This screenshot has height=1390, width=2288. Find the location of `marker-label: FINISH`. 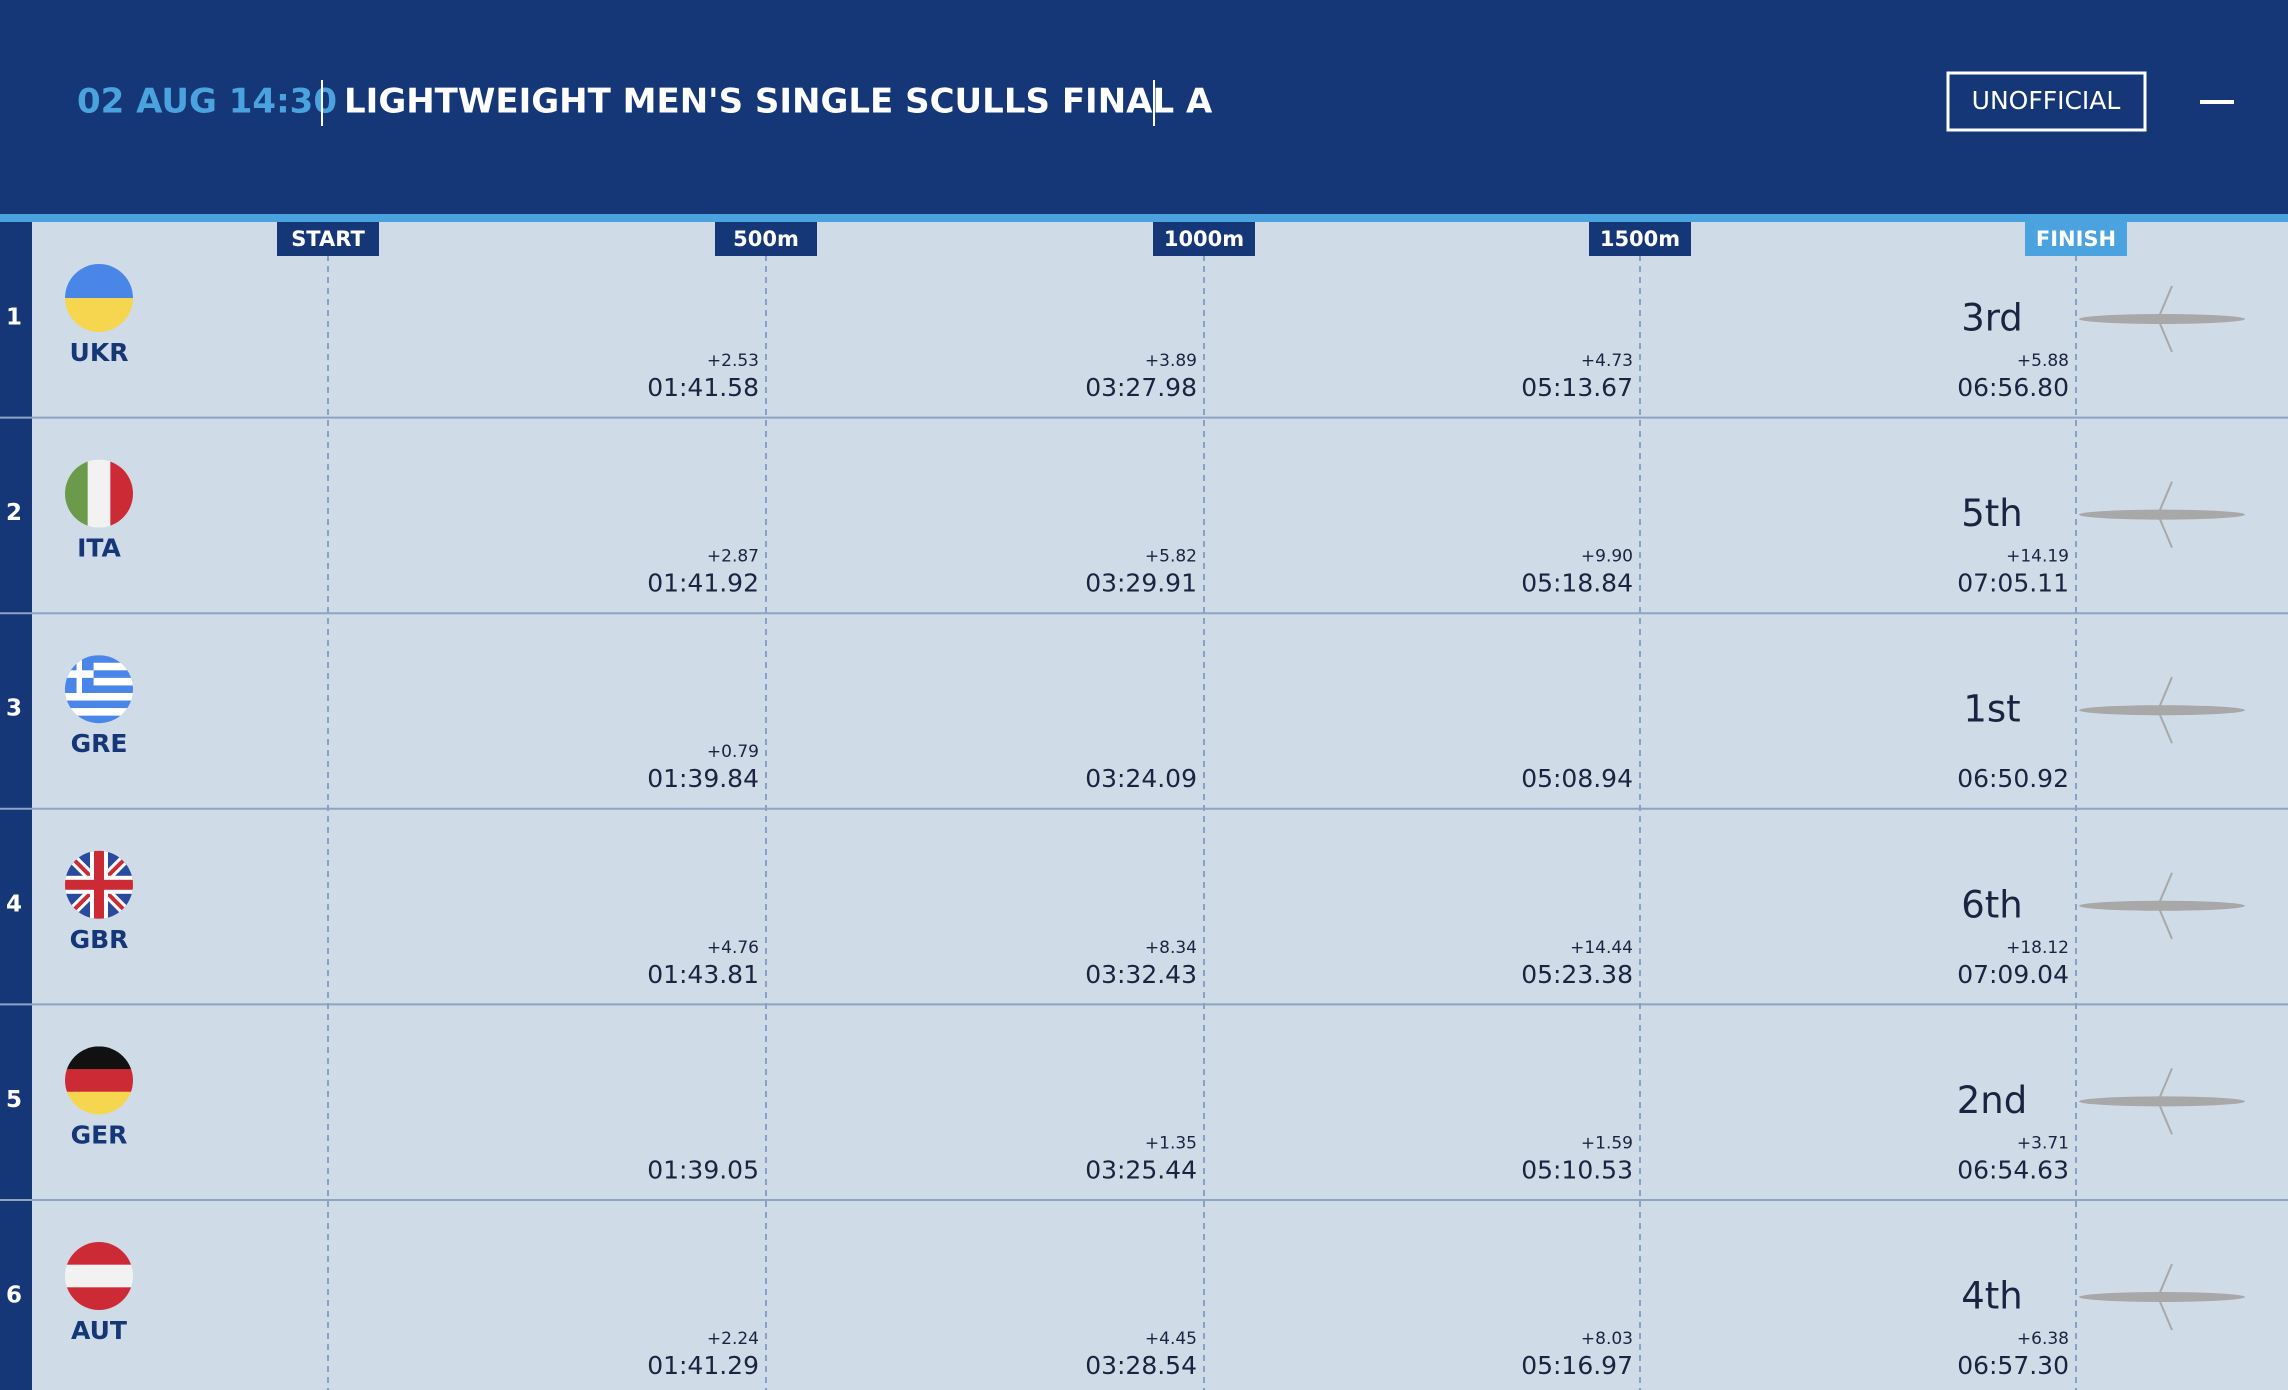

marker-label: FINISH is located at coordinates (2076, 239).